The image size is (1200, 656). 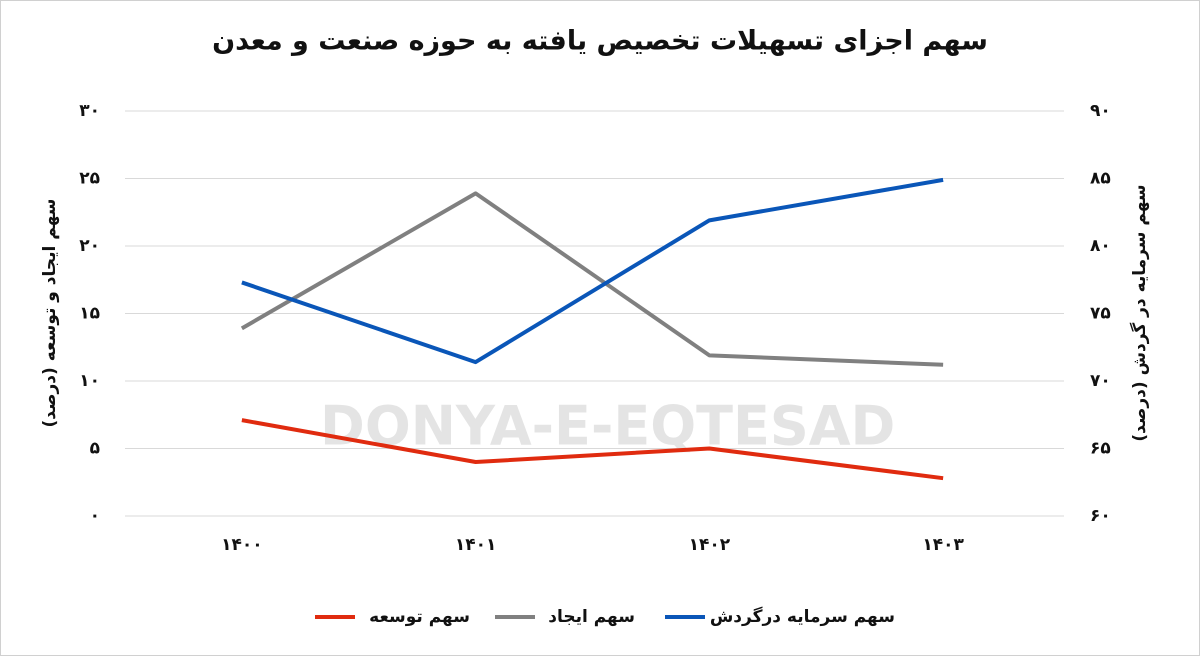 What do you see at coordinates (1139, 312) in the screenshot?
I see `y2-axis-label: سهم سرمایه در گردش (درصد)` at bounding box center [1139, 312].